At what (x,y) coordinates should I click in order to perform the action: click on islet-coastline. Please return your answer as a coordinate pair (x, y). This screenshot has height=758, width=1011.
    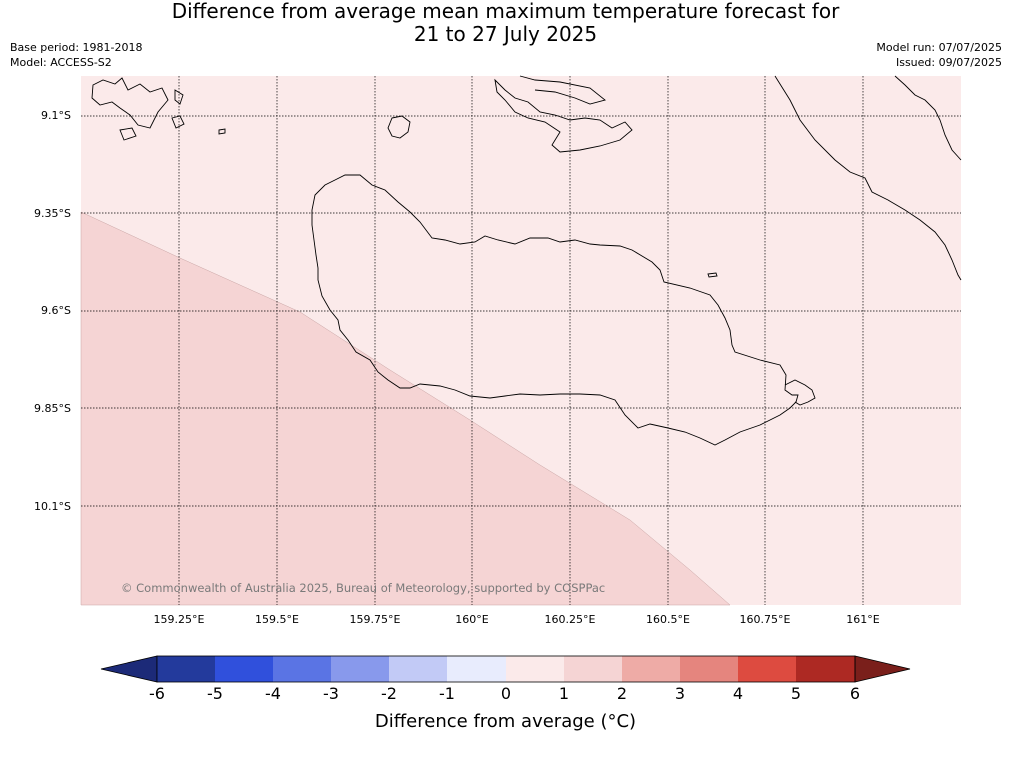
    Looking at the image, I should click on (712, 275).